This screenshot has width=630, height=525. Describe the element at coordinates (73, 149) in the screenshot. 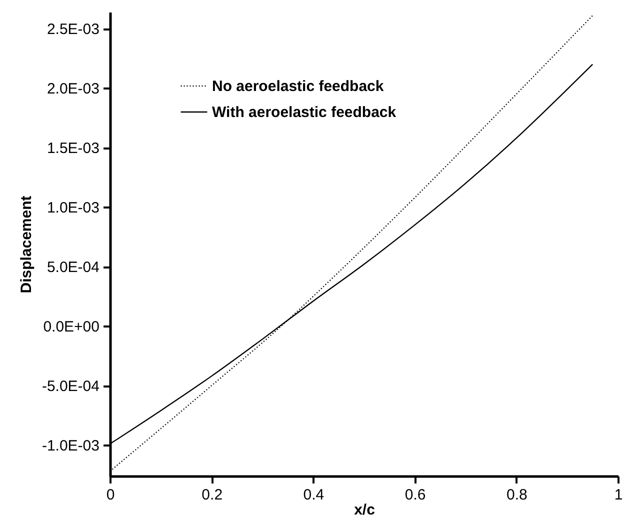

I see `y-tick-label: 1.5E-03` at that location.